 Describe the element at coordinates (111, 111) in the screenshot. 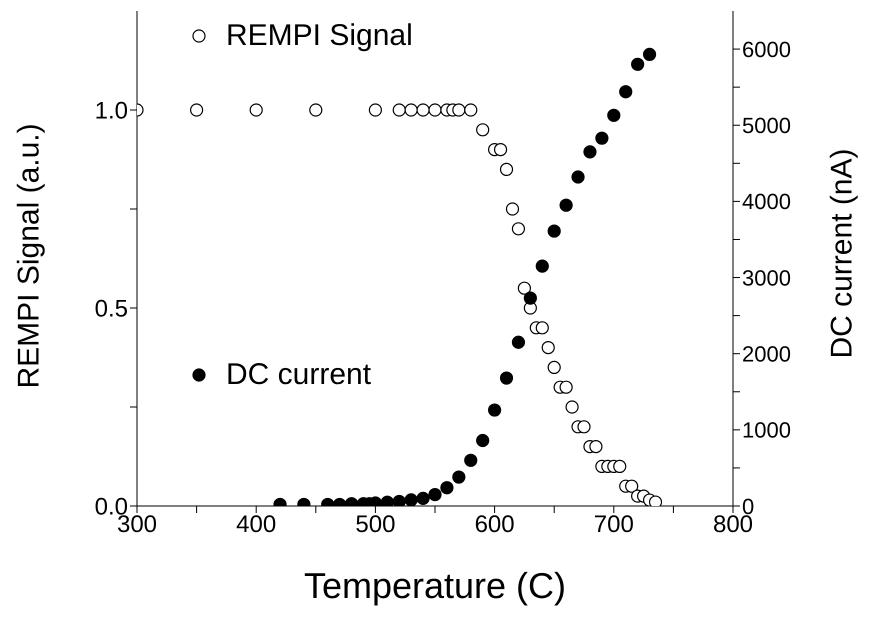

I see `y-tick-label: 1.0` at that location.